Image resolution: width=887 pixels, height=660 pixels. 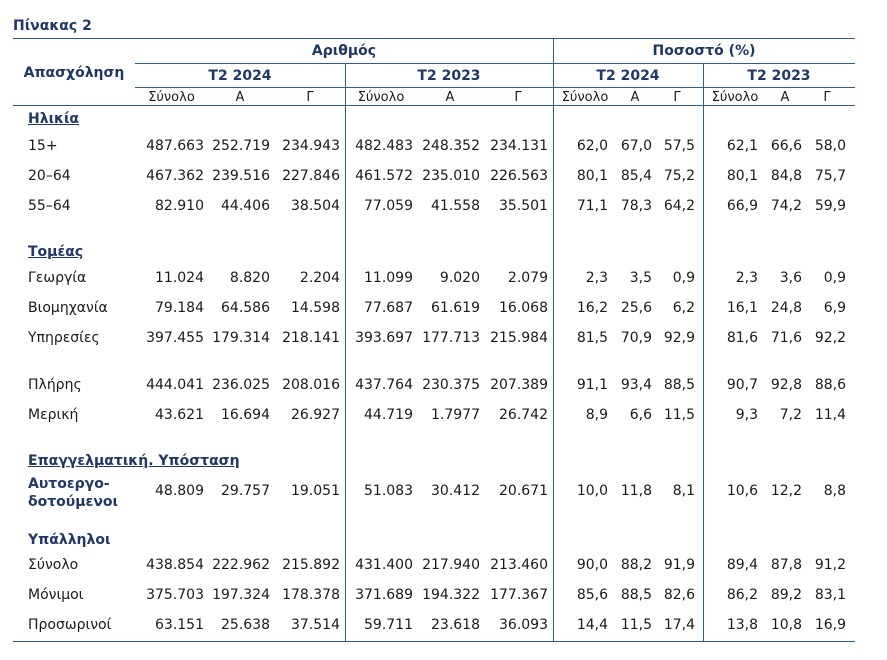 I want to click on cell-total-2023-pct: 16,1, so click(x=742, y=308).